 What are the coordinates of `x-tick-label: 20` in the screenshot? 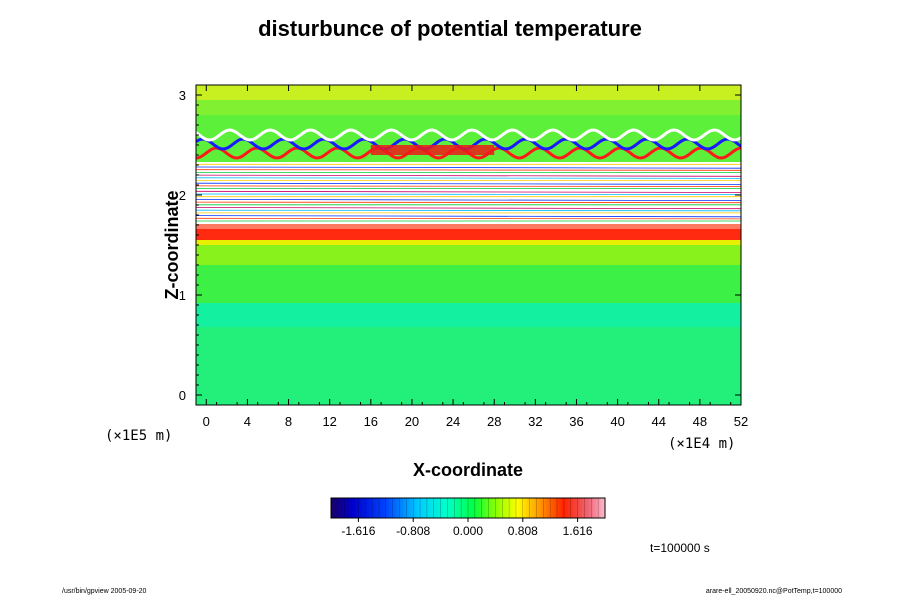 It's located at (412, 421).